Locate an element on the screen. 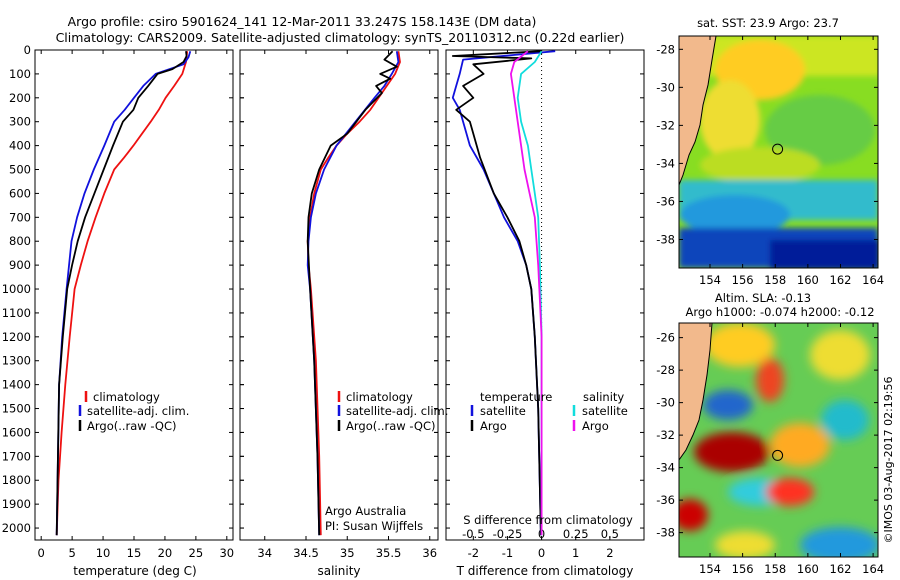 This screenshot has width=900, height=580. legend-label-cyan: satellite is located at coordinates (605, 411).